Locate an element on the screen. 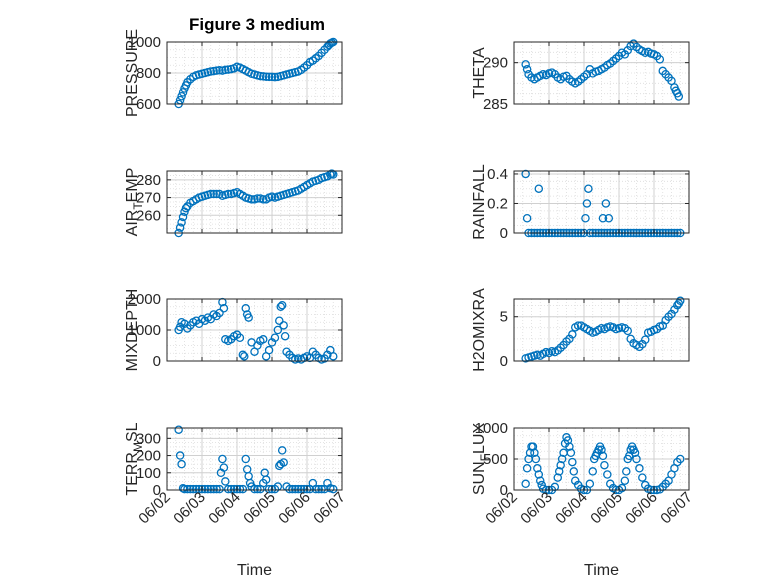  y-axis-label-part: LUX is located at coordinates (479, 438).